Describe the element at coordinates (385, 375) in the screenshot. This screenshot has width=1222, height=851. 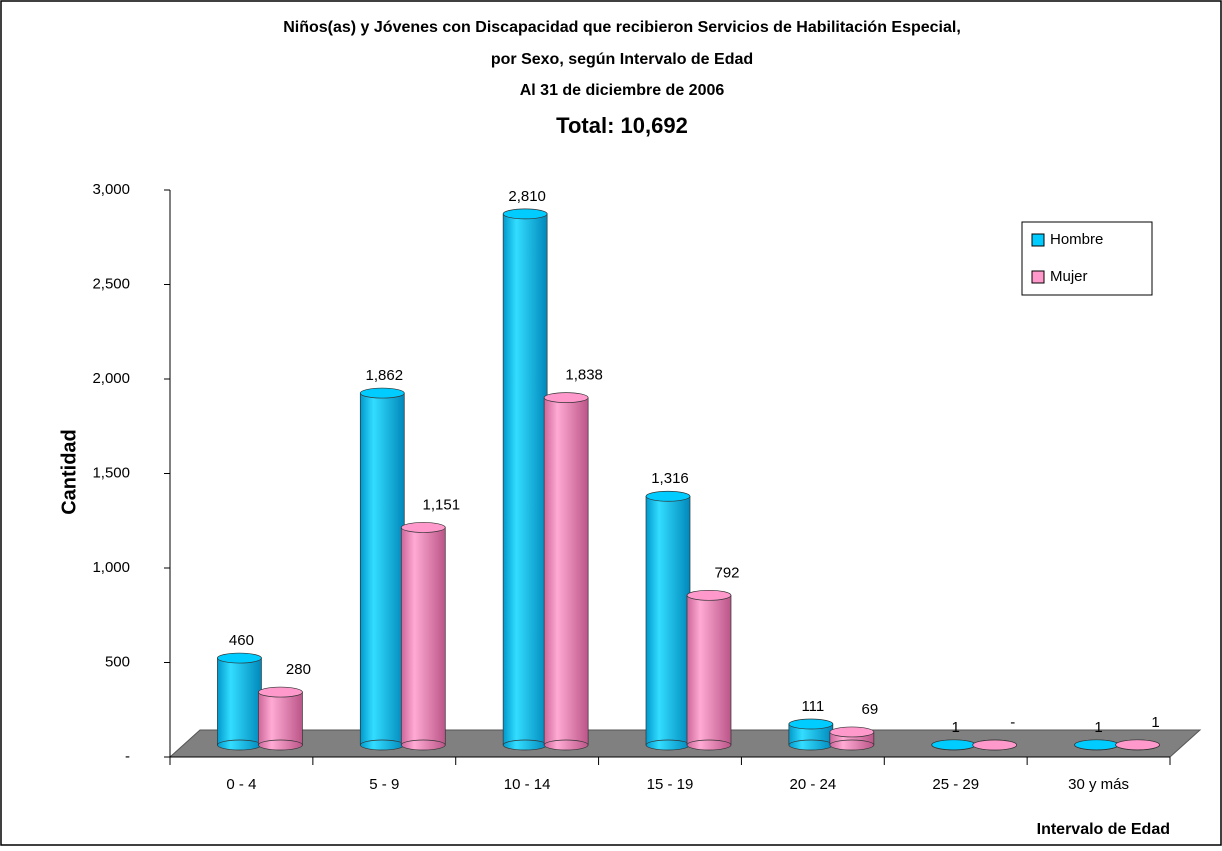
I see `value-label: 1,862` at that location.